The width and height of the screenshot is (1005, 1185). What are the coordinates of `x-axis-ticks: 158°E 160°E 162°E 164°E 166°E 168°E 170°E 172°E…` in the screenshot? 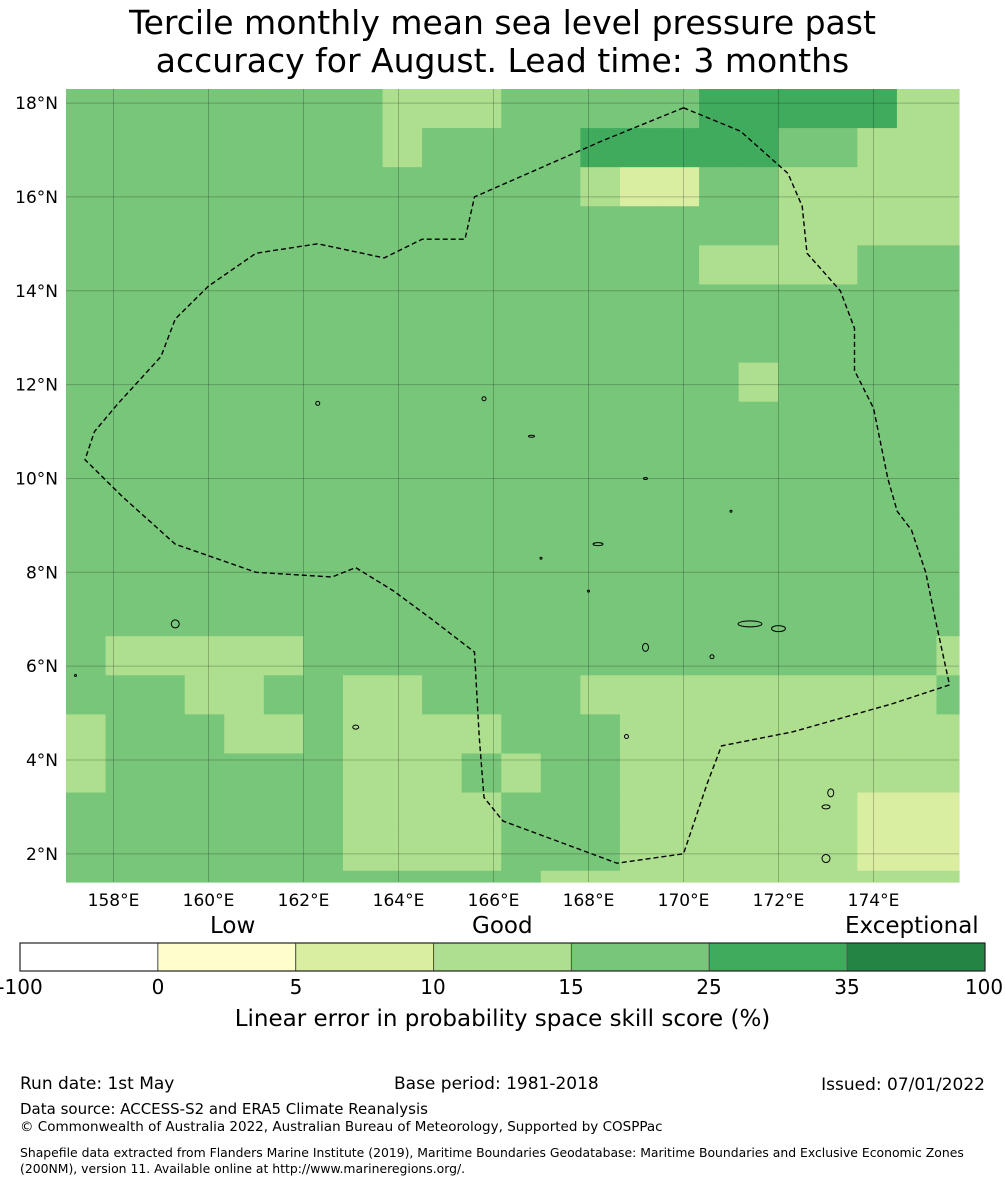 It's located at (494, 901).